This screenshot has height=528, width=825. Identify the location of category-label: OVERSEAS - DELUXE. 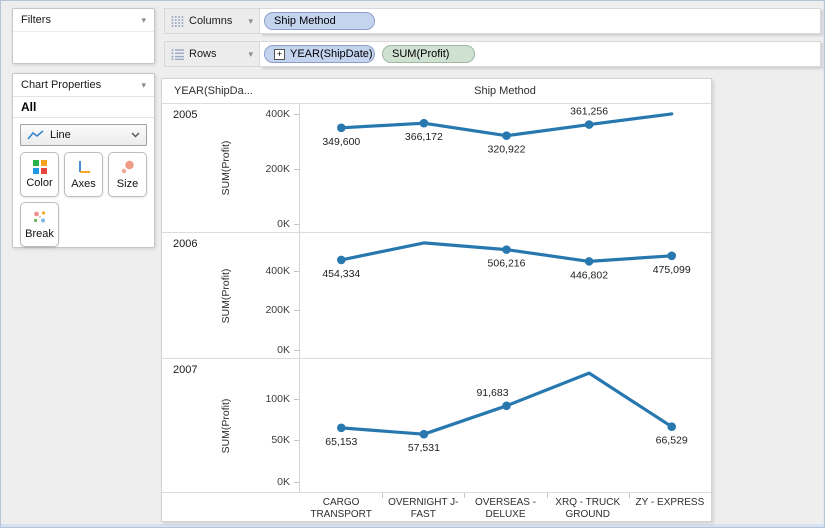
(505, 509).